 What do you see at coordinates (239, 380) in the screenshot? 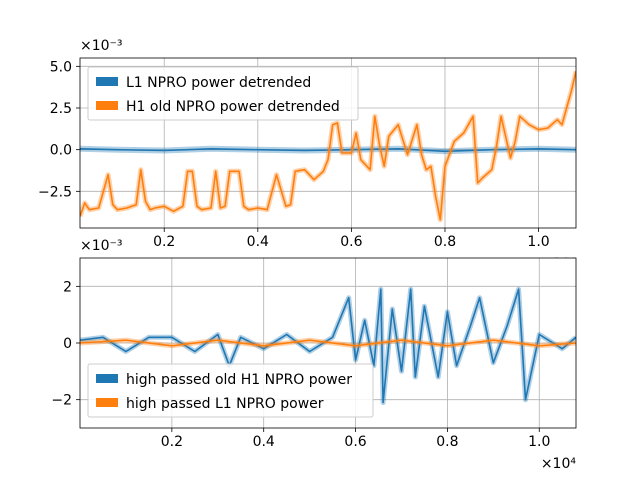
I see `legend-label: high passed old H1 NPRO power` at bounding box center [239, 380].